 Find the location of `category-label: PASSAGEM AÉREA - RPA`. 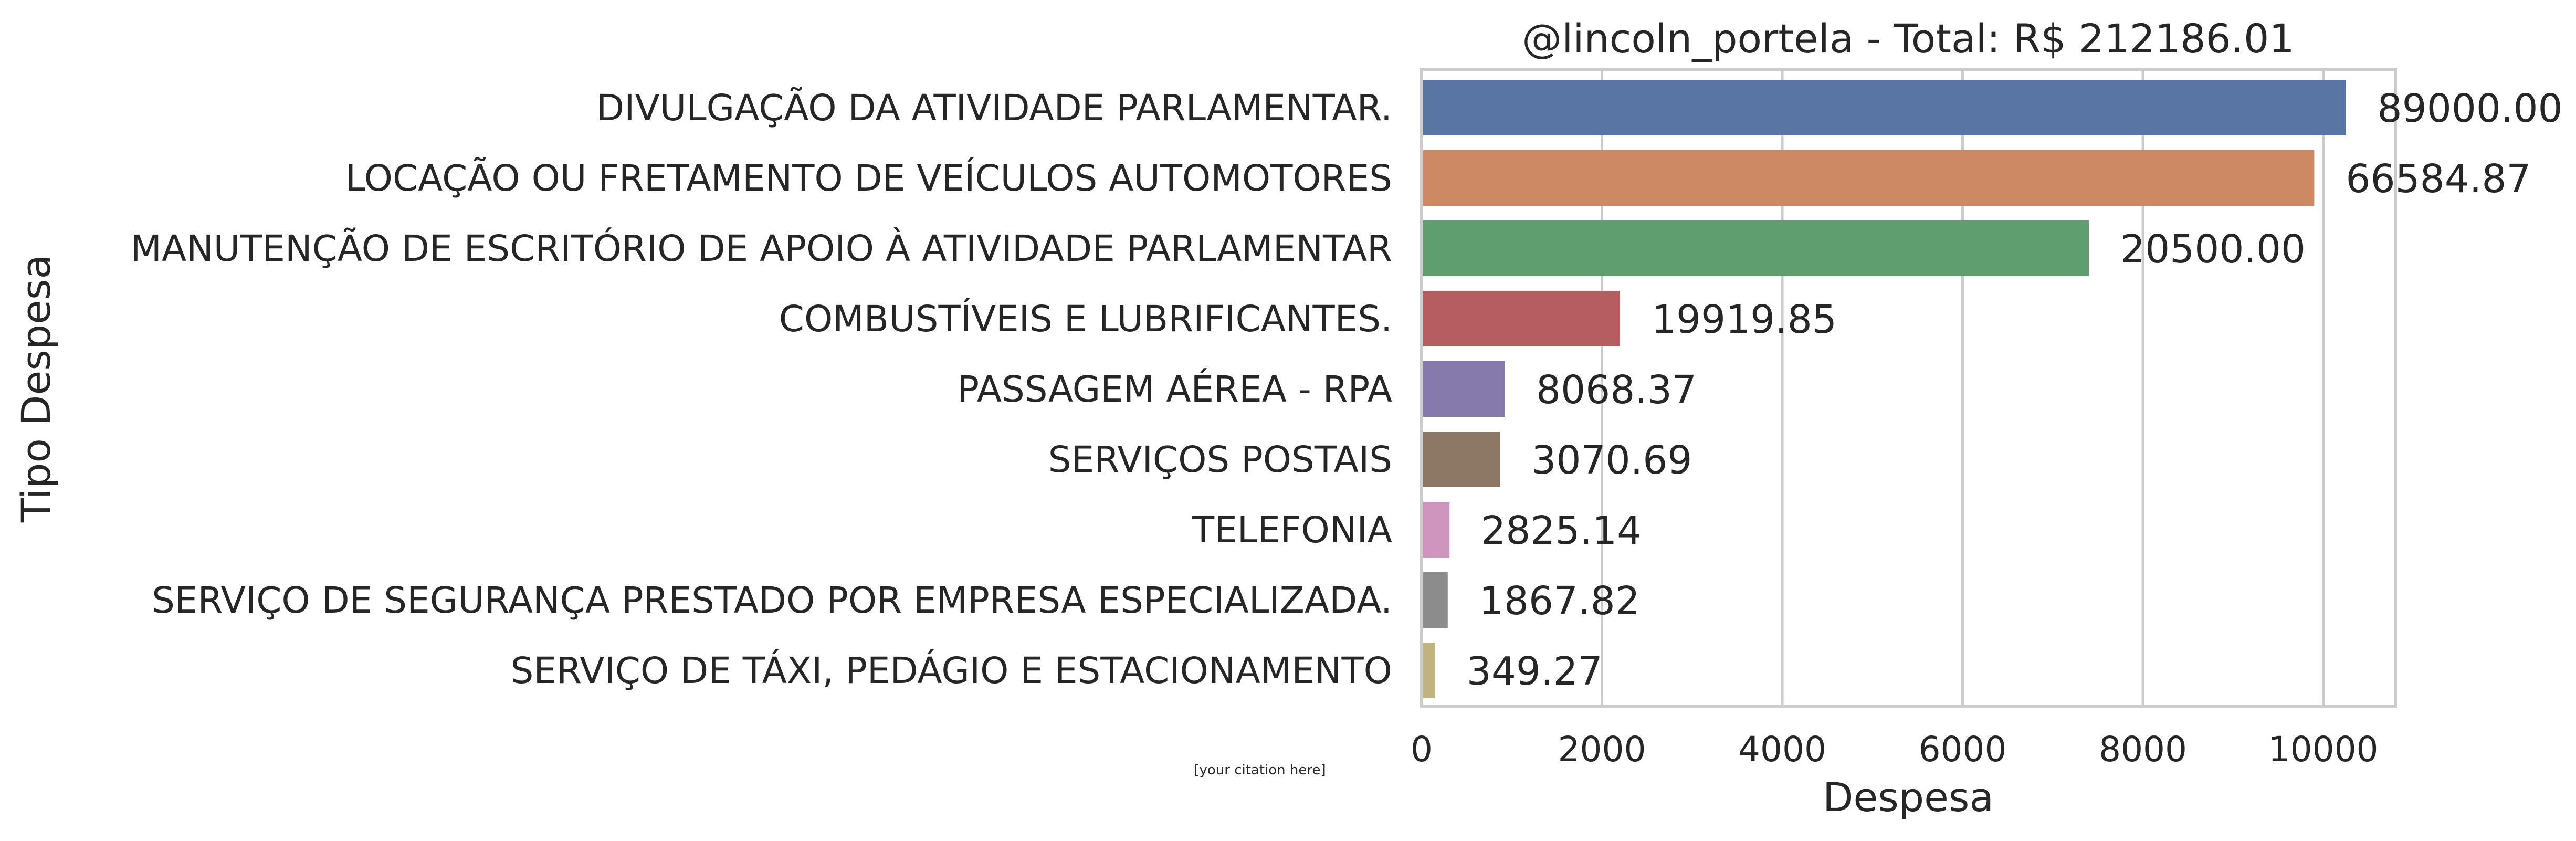

category-label: PASSAGEM AÉREA - RPA is located at coordinates (1175, 389).